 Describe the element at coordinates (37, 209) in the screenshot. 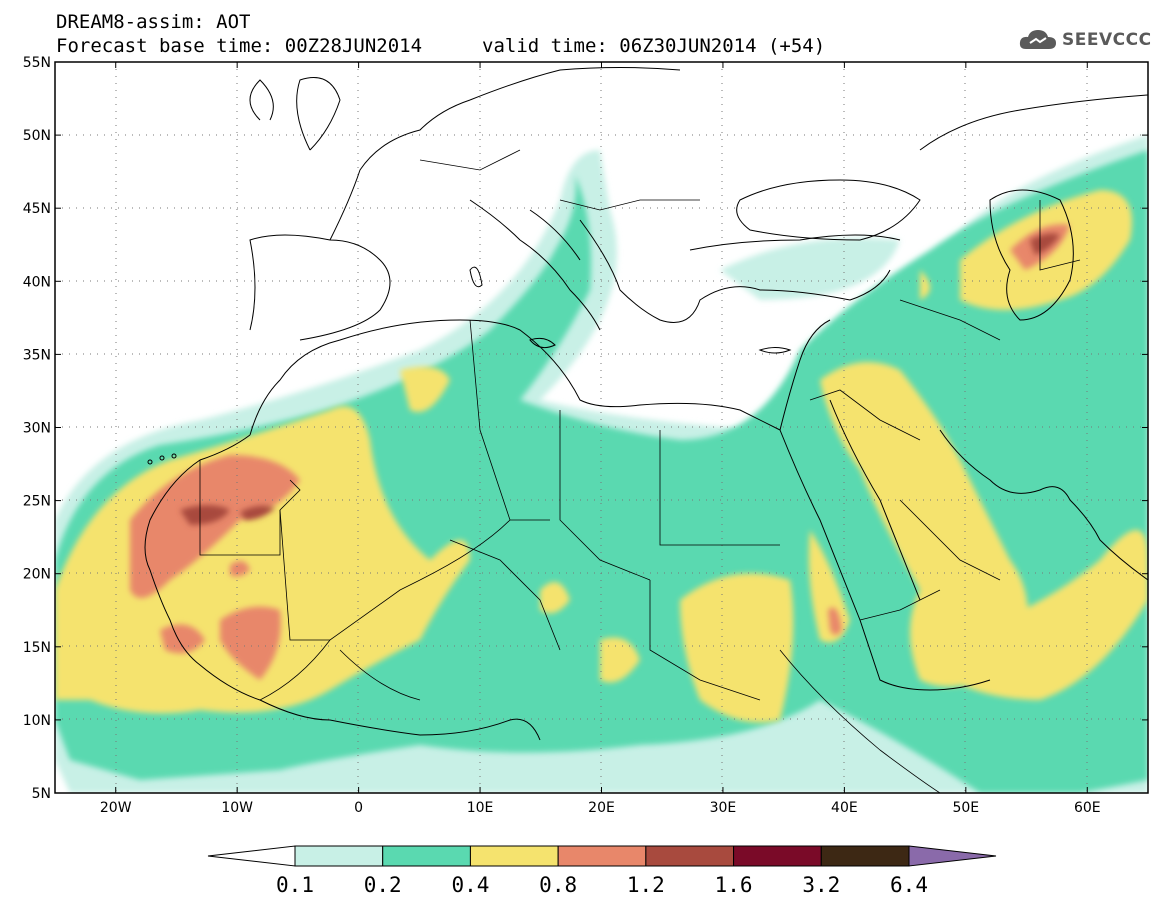

I see `lat-label: 45N` at that location.